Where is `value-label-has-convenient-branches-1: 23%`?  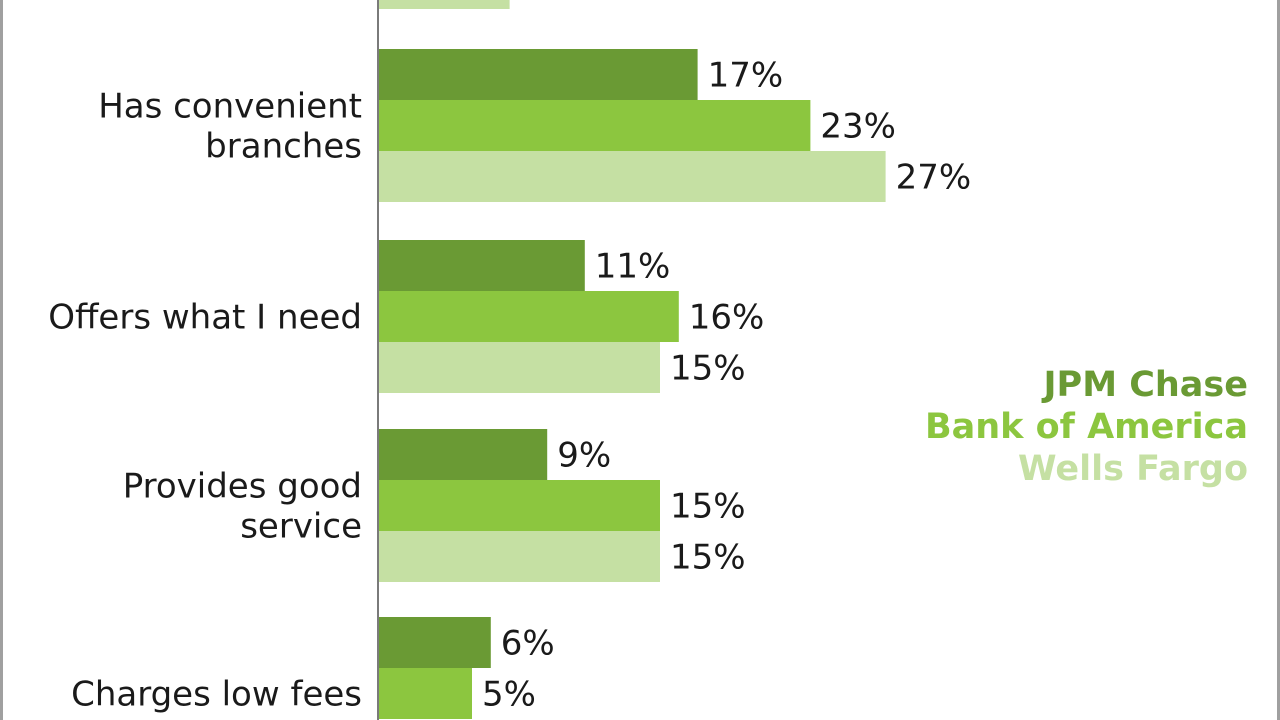
value-label-has-convenient-branches-1: 23% is located at coordinates (858, 127).